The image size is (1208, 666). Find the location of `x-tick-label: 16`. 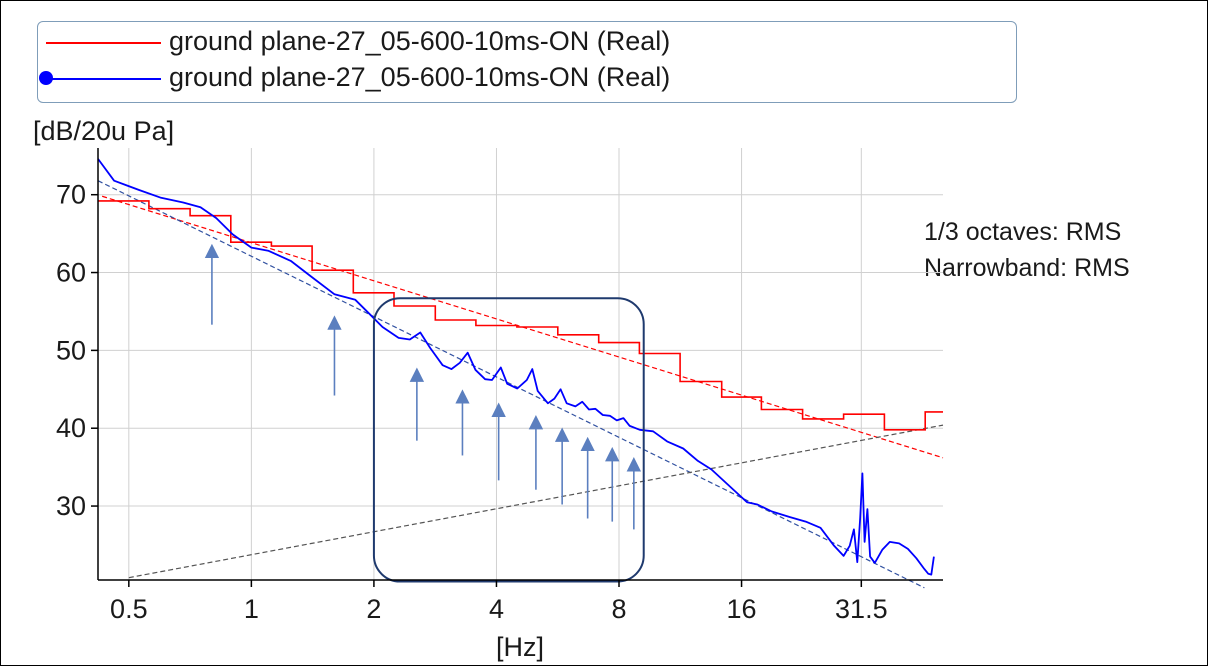

x-tick-label: 16 is located at coordinates (742, 609).